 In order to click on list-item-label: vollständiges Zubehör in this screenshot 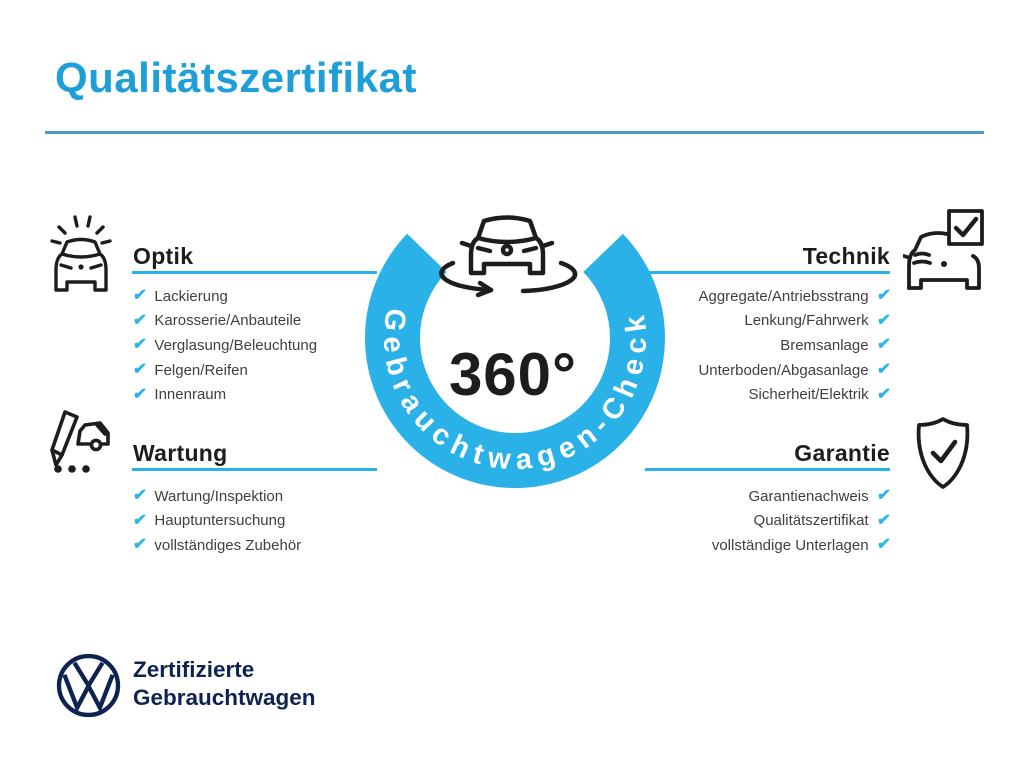, I will do `click(228, 545)`.